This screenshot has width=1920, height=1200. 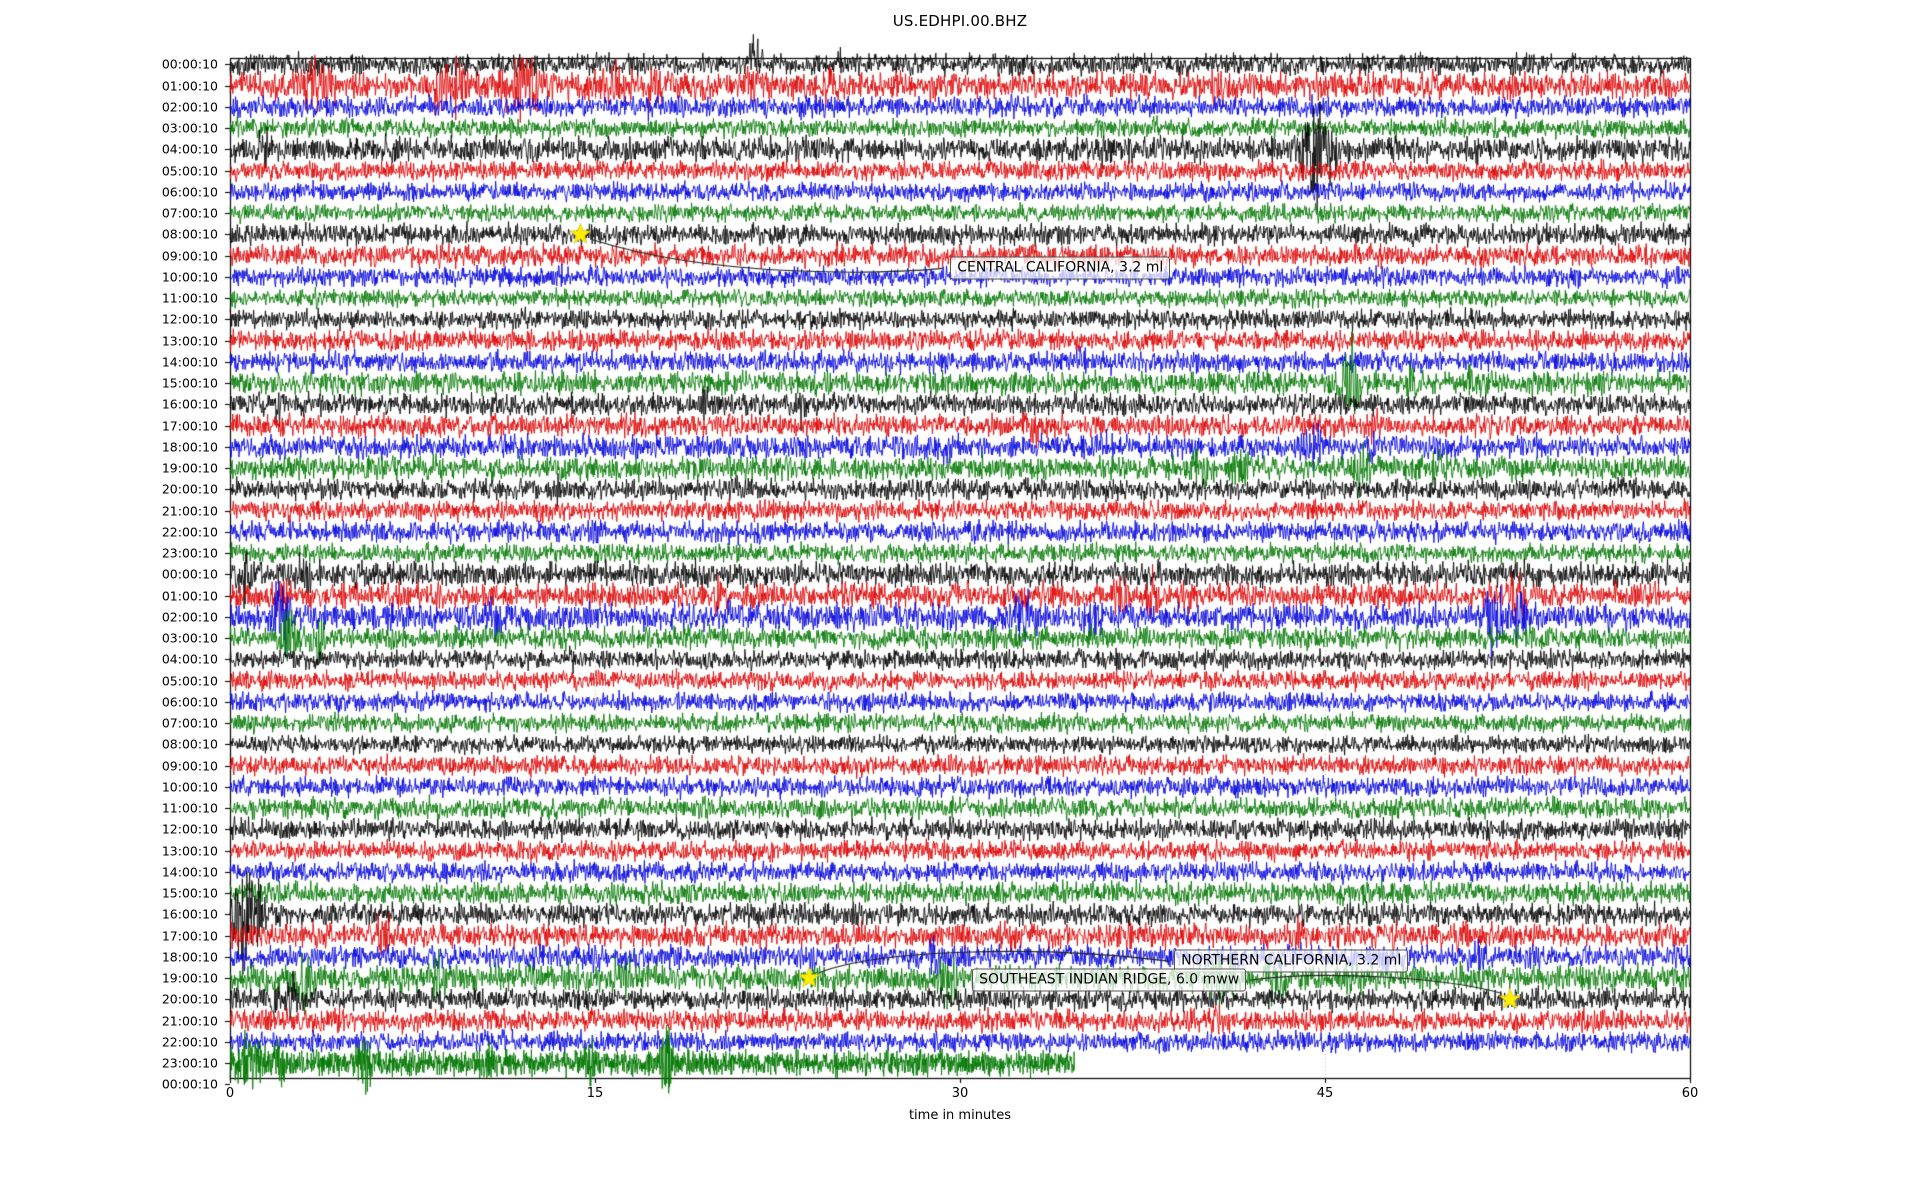 What do you see at coordinates (1690, 1093) in the screenshot?
I see `x-axis-tick-label: 60` at bounding box center [1690, 1093].